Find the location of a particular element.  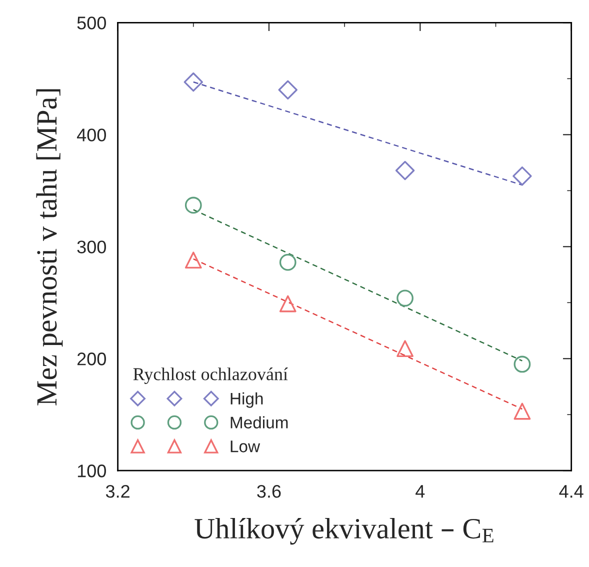

y-tick-label: 500 is located at coordinates (91, 23).